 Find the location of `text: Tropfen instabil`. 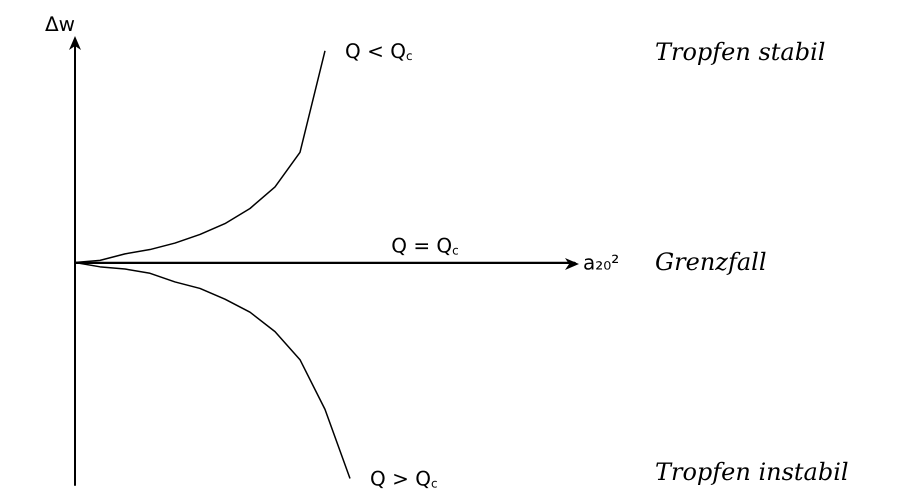

text: Tropfen instabil is located at coordinates (752, 472).